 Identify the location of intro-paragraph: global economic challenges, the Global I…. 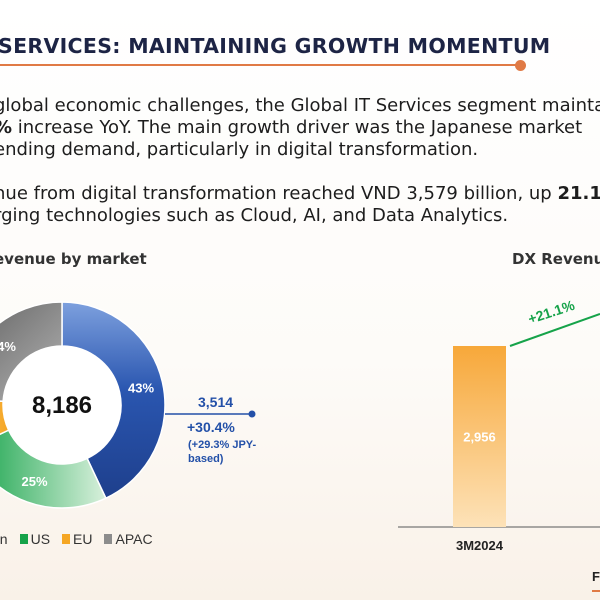
(300, 128).